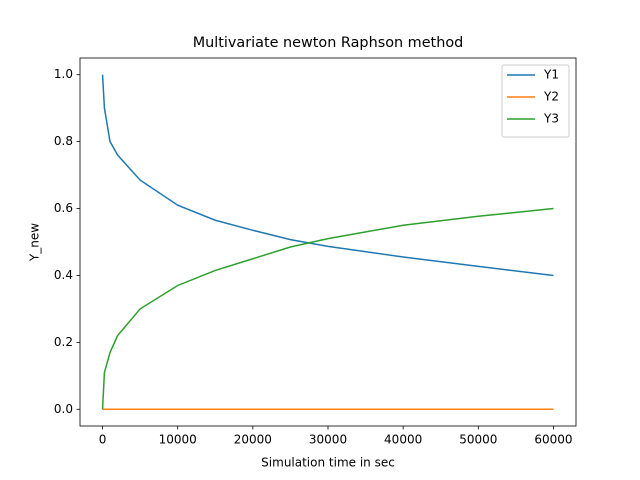  Describe the element at coordinates (178, 440) in the screenshot. I see `x-tick-label: 10000` at that location.